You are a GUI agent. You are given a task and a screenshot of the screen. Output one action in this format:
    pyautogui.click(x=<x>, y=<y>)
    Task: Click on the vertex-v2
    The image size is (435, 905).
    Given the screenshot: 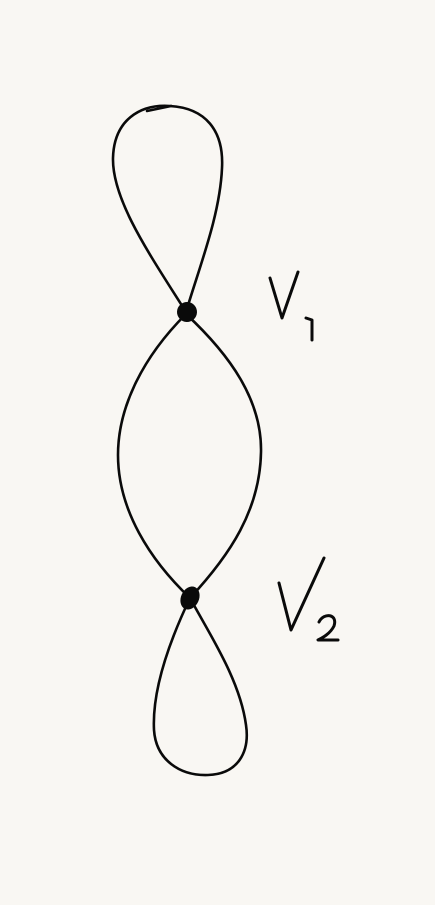 What is the action you would take?
    pyautogui.click(x=190, y=598)
    